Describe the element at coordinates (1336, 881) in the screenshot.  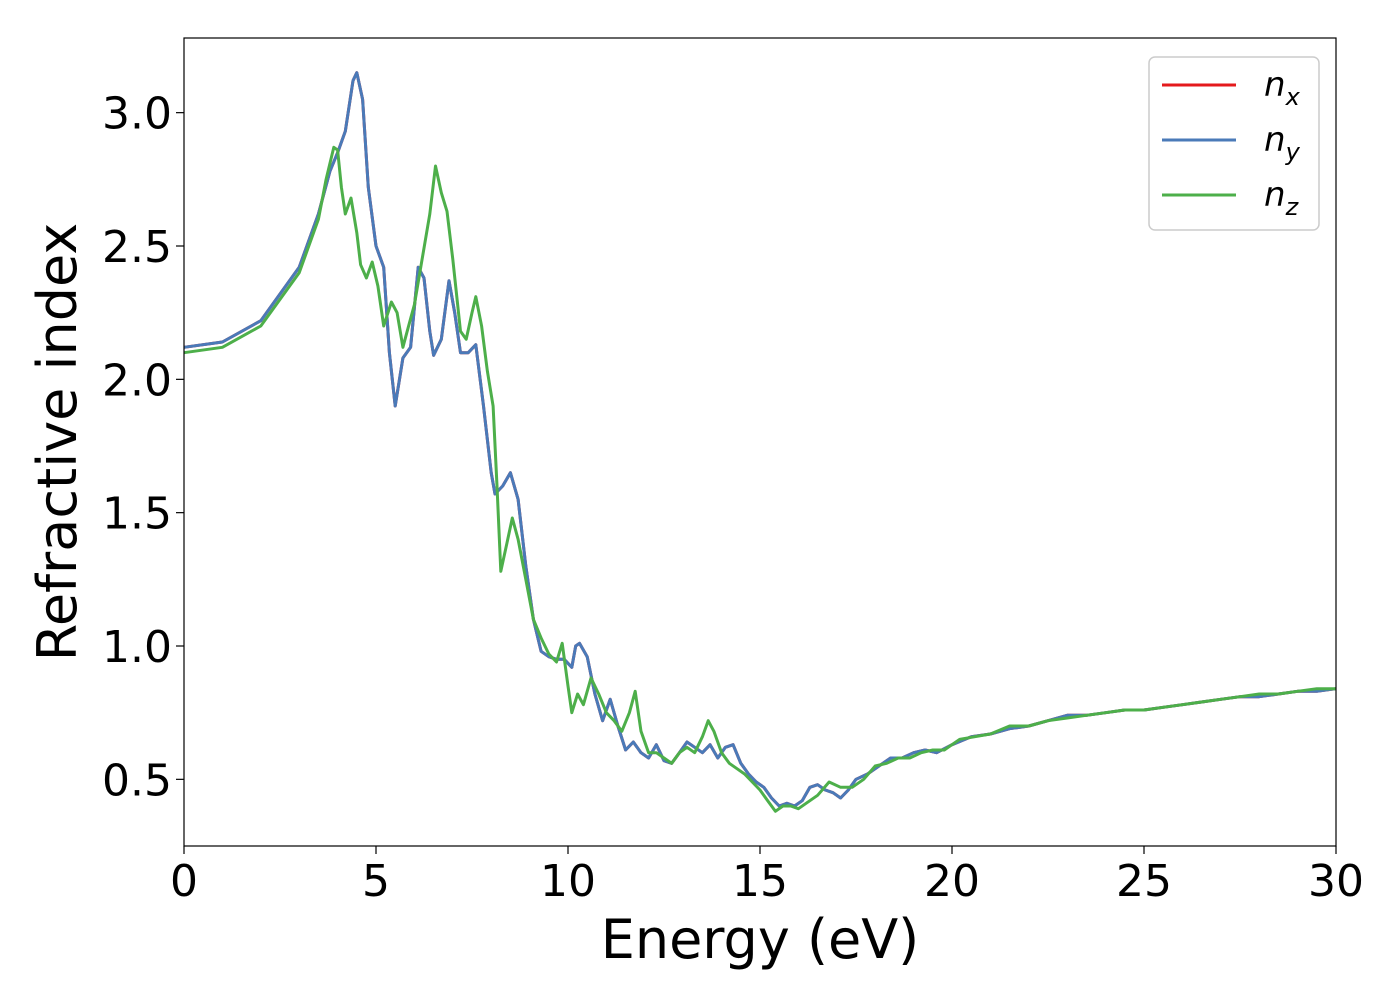
I see `x-tick-label: 30` at that location.